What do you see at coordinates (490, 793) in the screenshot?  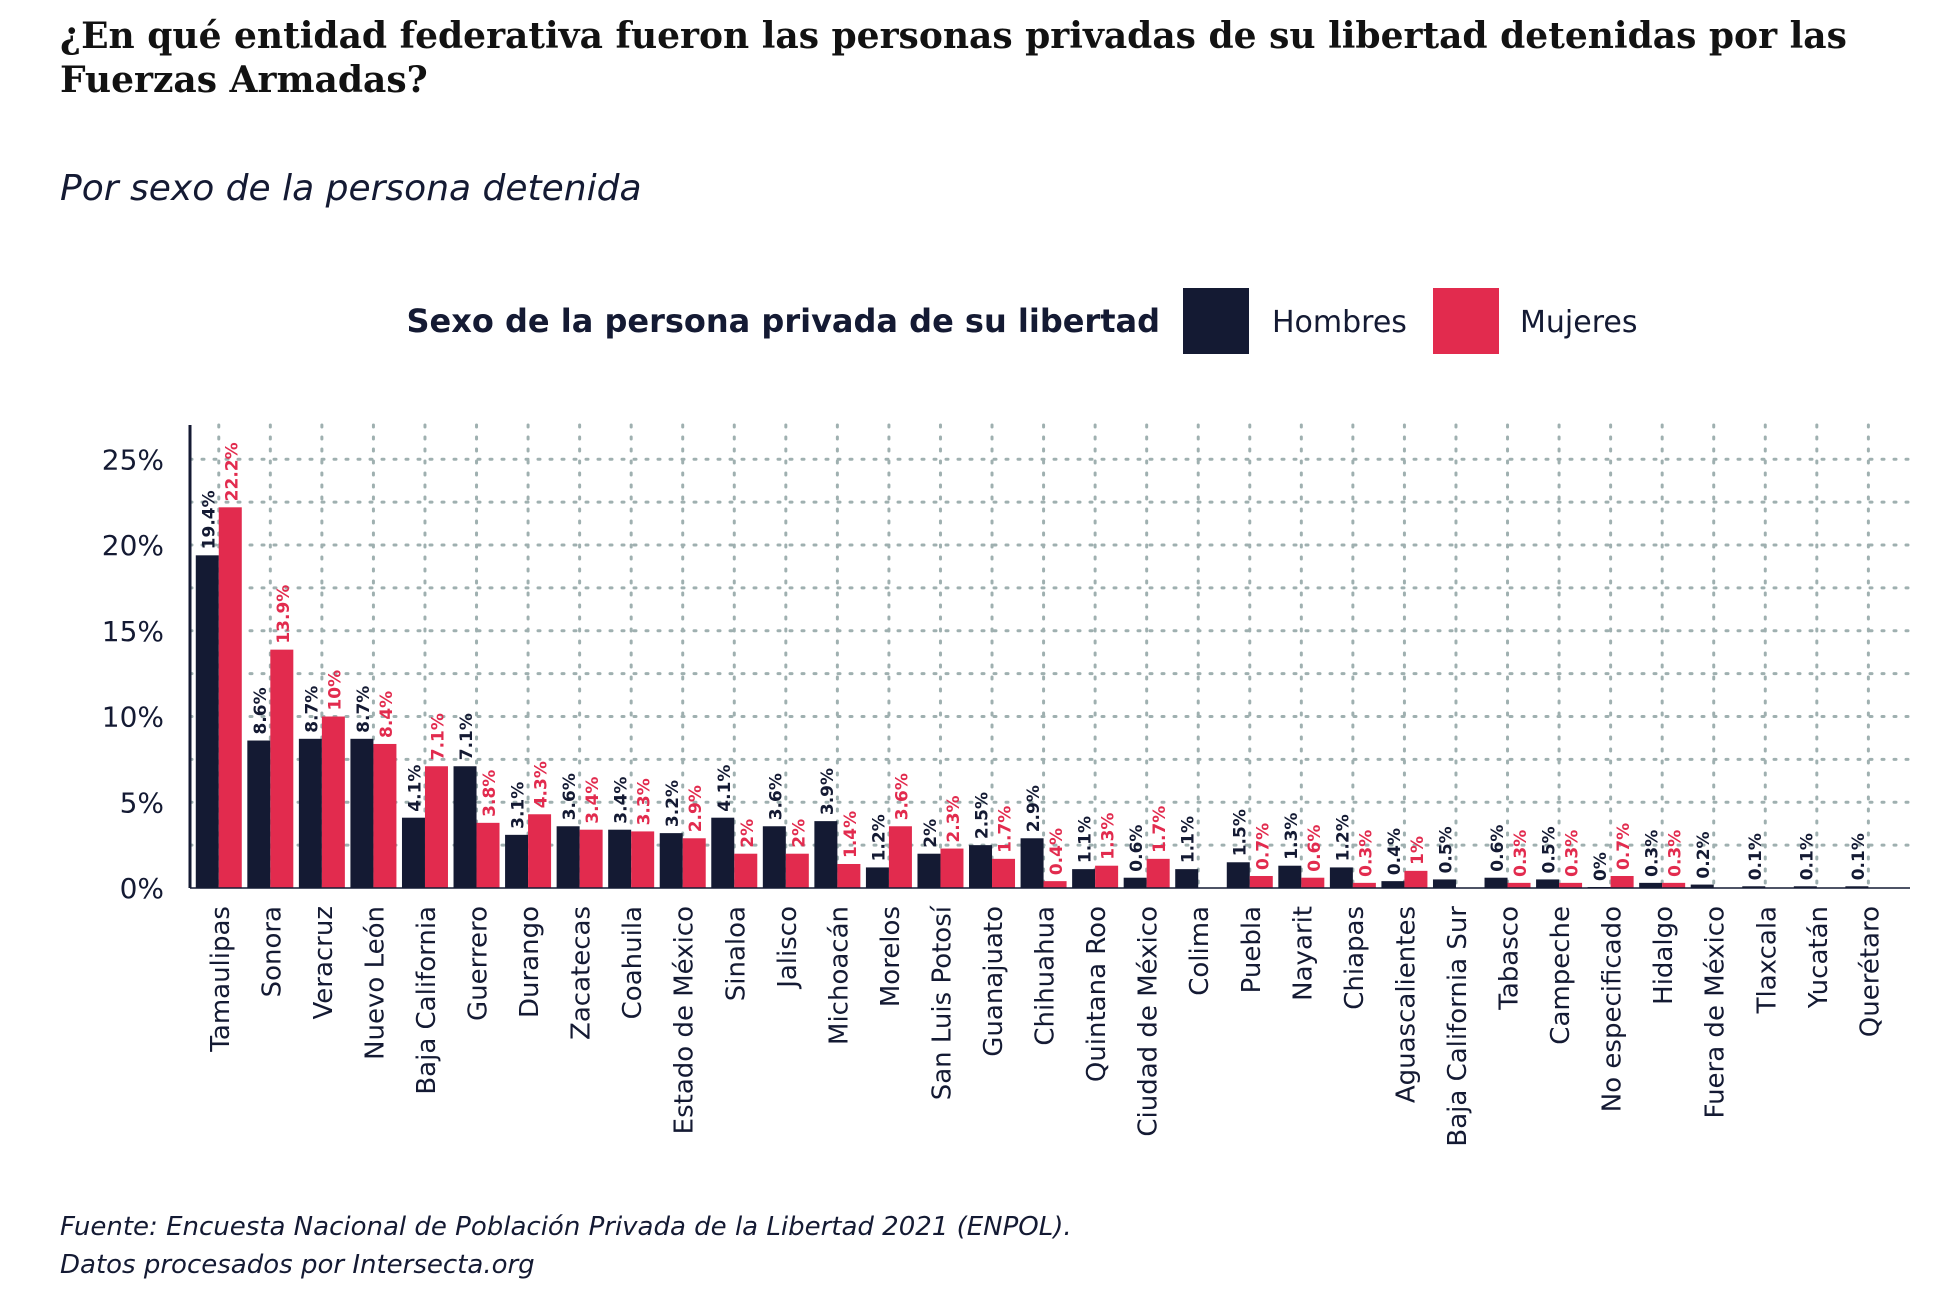 I see `bar-label-mujeres: 3.8%` at bounding box center [490, 793].